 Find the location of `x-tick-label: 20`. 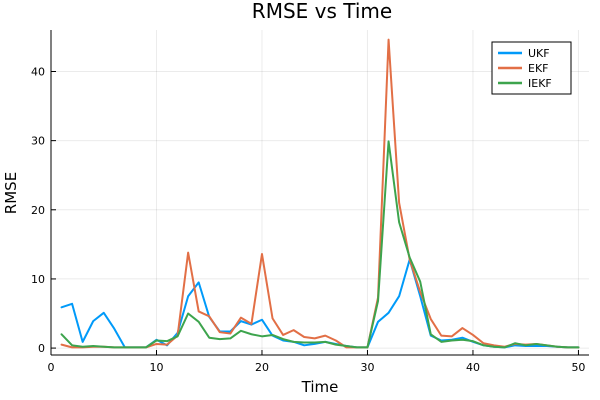

x-tick-label: 20 is located at coordinates (262, 367).